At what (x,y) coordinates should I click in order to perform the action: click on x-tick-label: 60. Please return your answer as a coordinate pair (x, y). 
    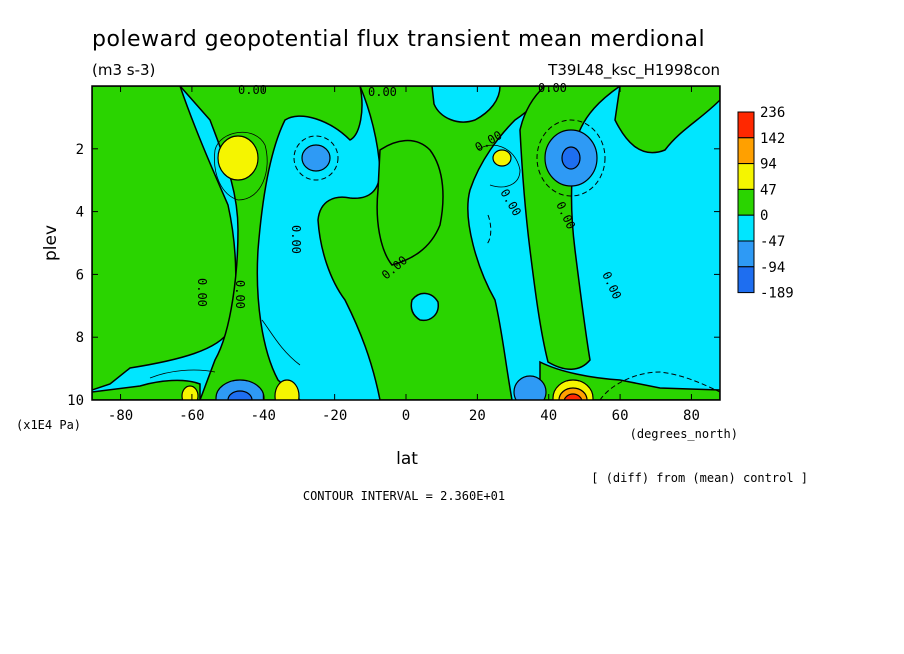
    Looking at the image, I should click on (620, 416).